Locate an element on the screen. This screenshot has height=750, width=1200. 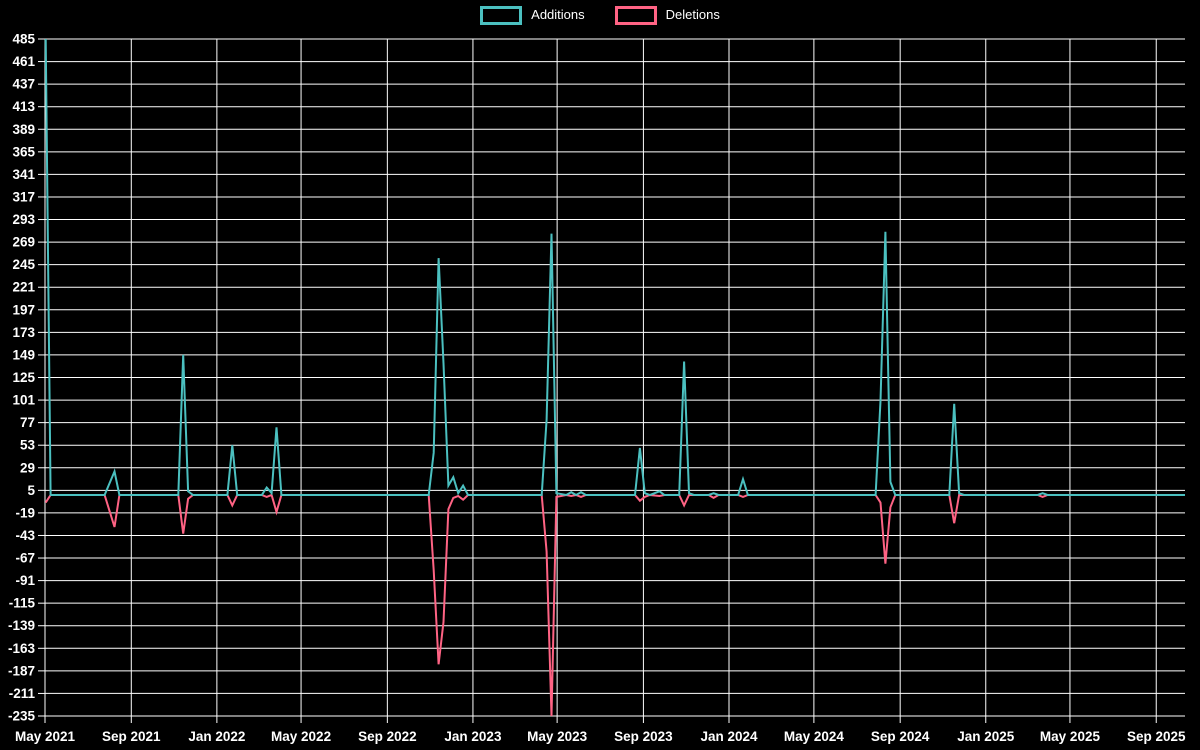
x-tick-label: May 2022 is located at coordinates (301, 736).